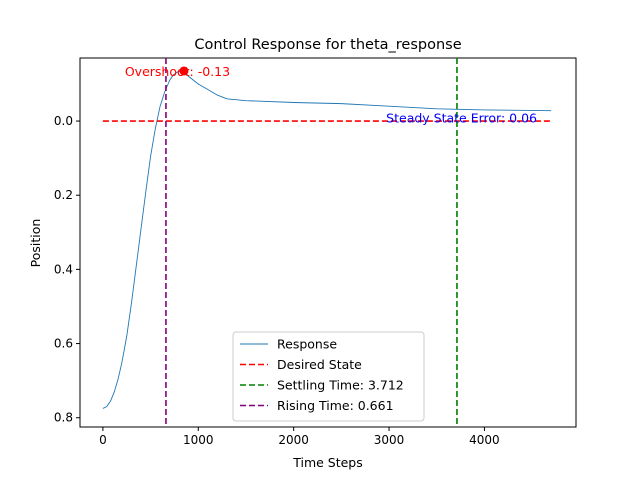 Image resolution: width=640 pixels, height=480 pixels. What do you see at coordinates (63, 121) in the screenshot?
I see `y-tick-label: 0.0` at bounding box center [63, 121].